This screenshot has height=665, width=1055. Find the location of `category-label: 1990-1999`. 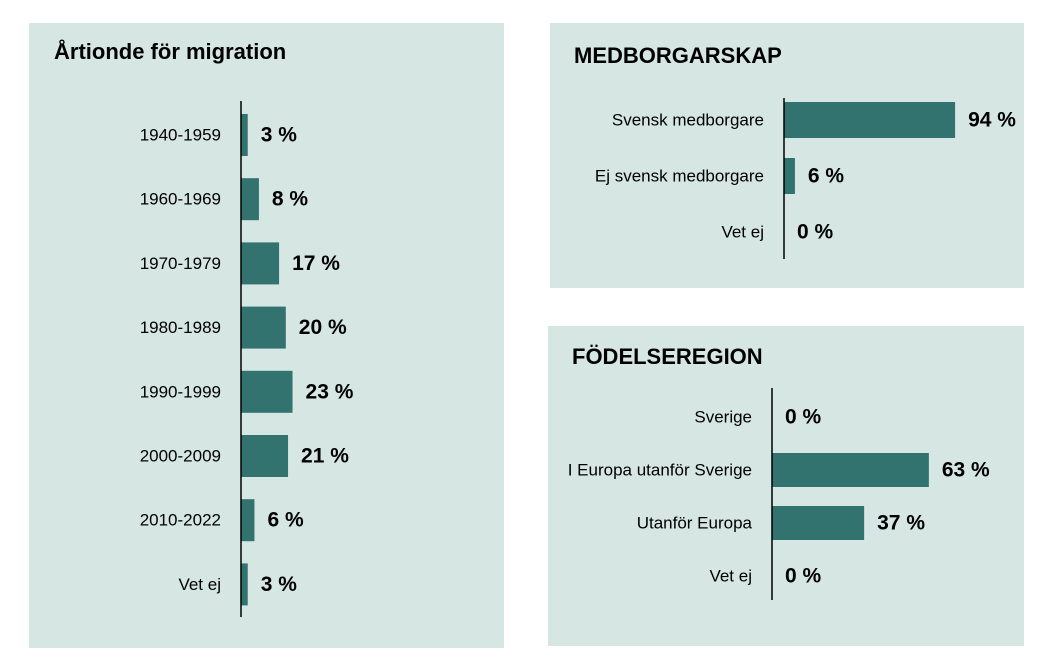

category-label: 1990-1999 is located at coordinates (180, 391).